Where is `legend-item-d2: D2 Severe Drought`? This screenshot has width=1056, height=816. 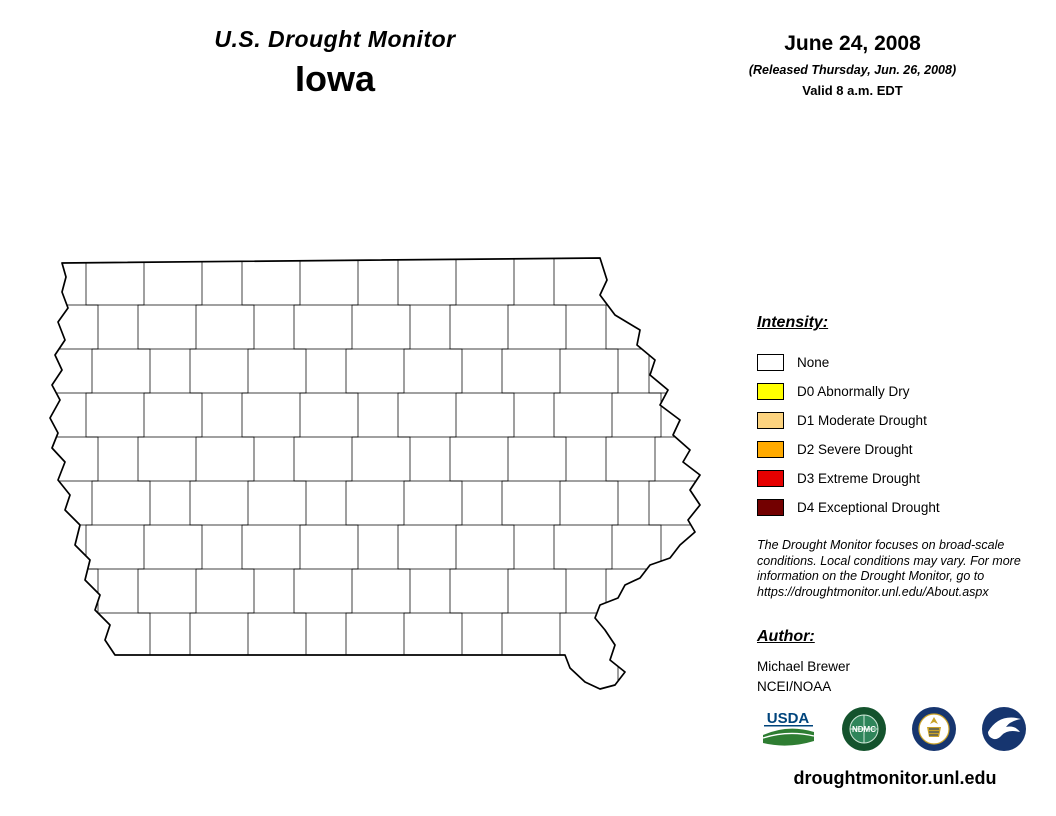 legend-item-d2: D2 Severe Drought is located at coordinates (902, 449).